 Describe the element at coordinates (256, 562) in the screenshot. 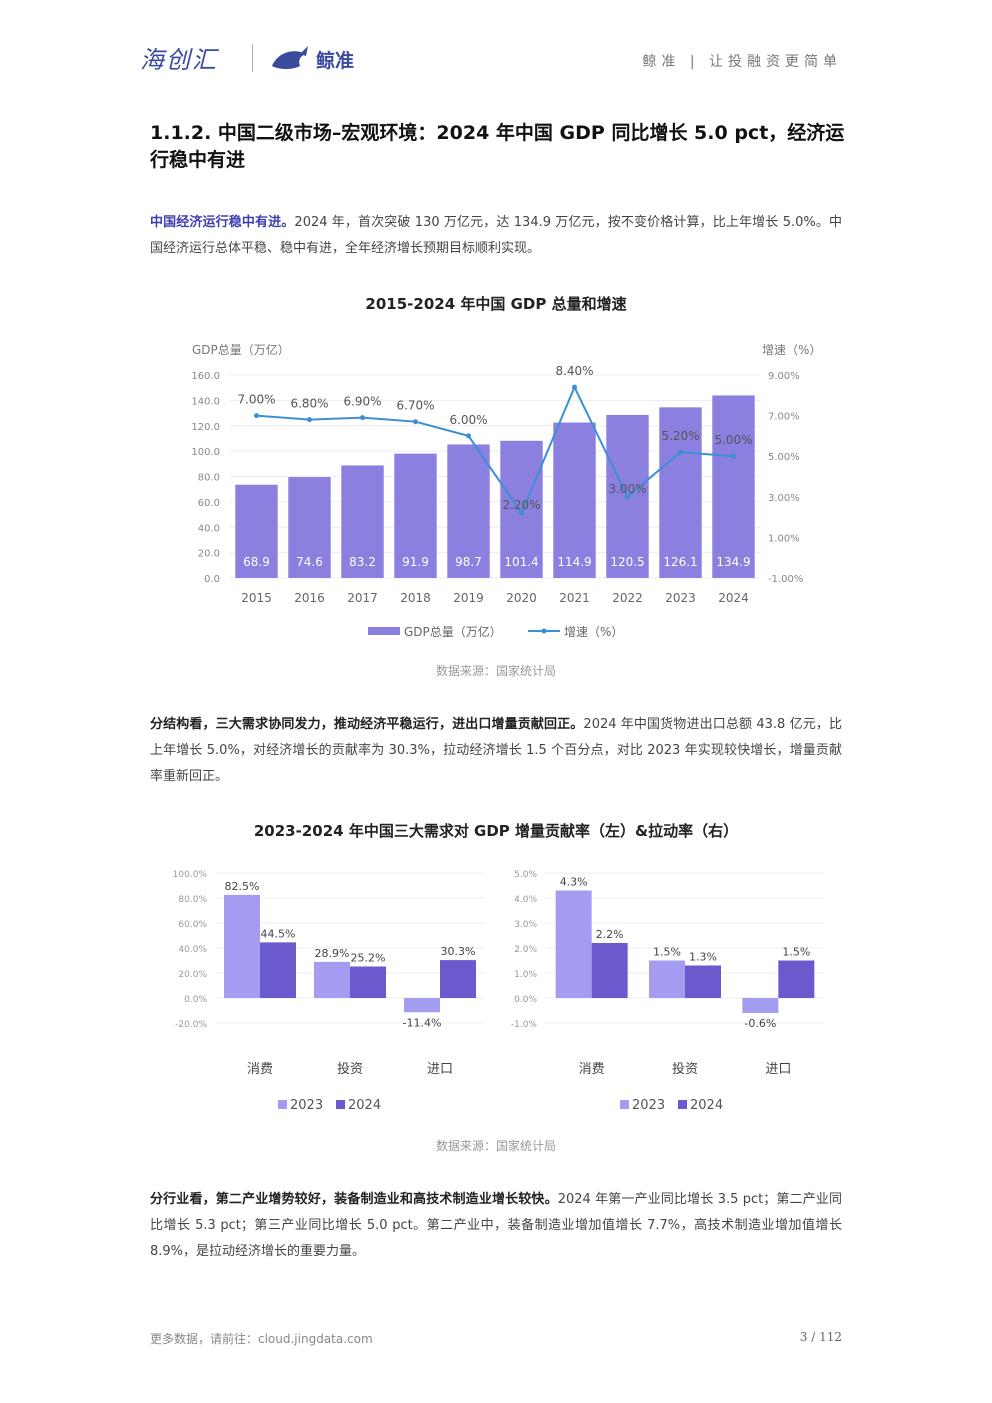

I see `chart1-bar-label: 68.9` at that location.